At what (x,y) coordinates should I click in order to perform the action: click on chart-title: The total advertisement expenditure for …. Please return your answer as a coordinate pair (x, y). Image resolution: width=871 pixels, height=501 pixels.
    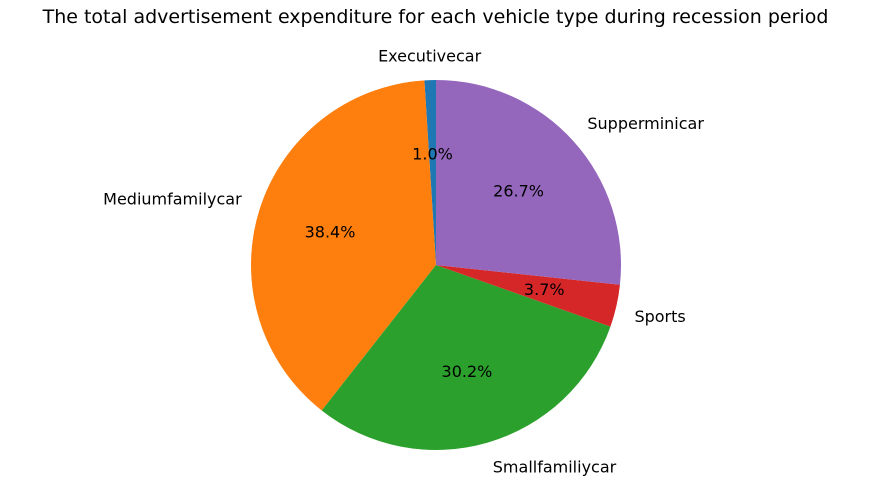
    Looking at the image, I should click on (435, 17).